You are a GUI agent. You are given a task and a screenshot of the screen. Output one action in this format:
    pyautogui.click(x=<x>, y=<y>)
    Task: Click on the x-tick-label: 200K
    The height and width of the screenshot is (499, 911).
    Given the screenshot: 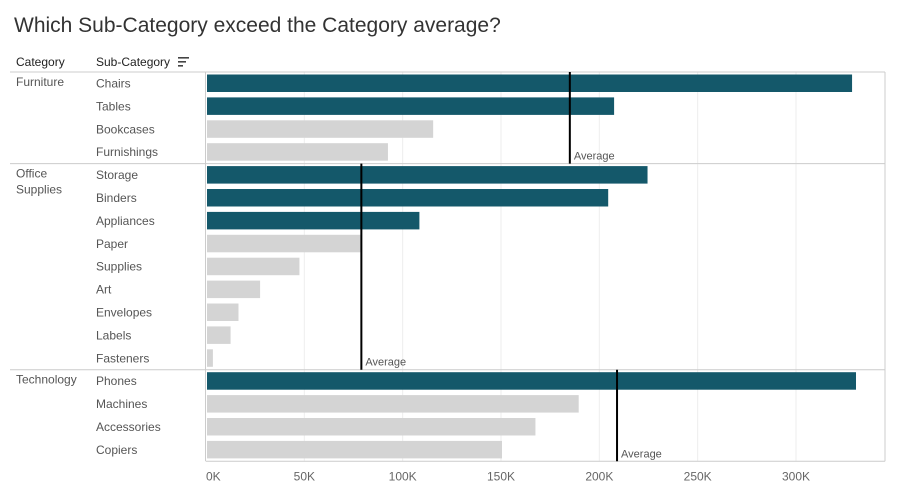 What is the action you would take?
    pyautogui.click(x=599, y=476)
    